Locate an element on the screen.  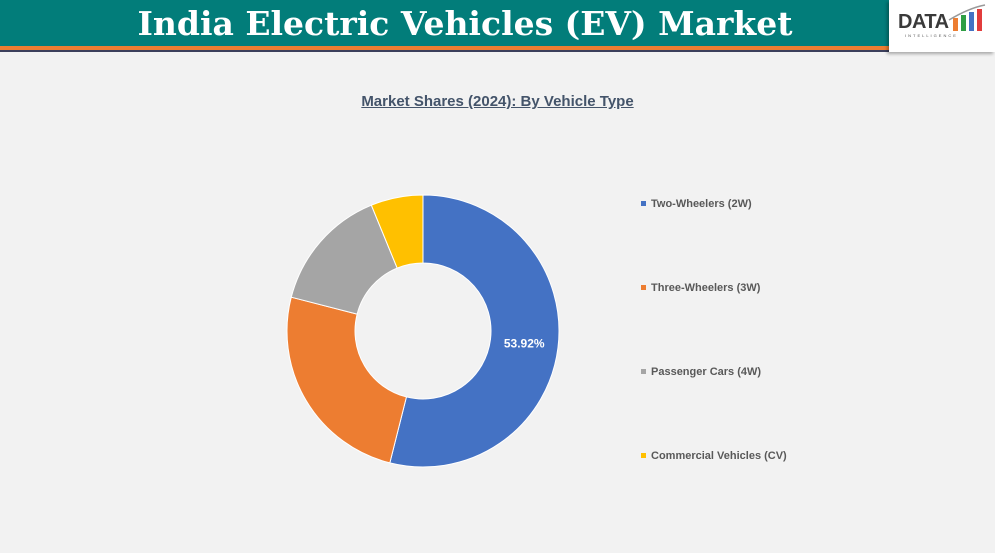
legend-item: Two-Wheelers (2W) is located at coordinates (696, 204).